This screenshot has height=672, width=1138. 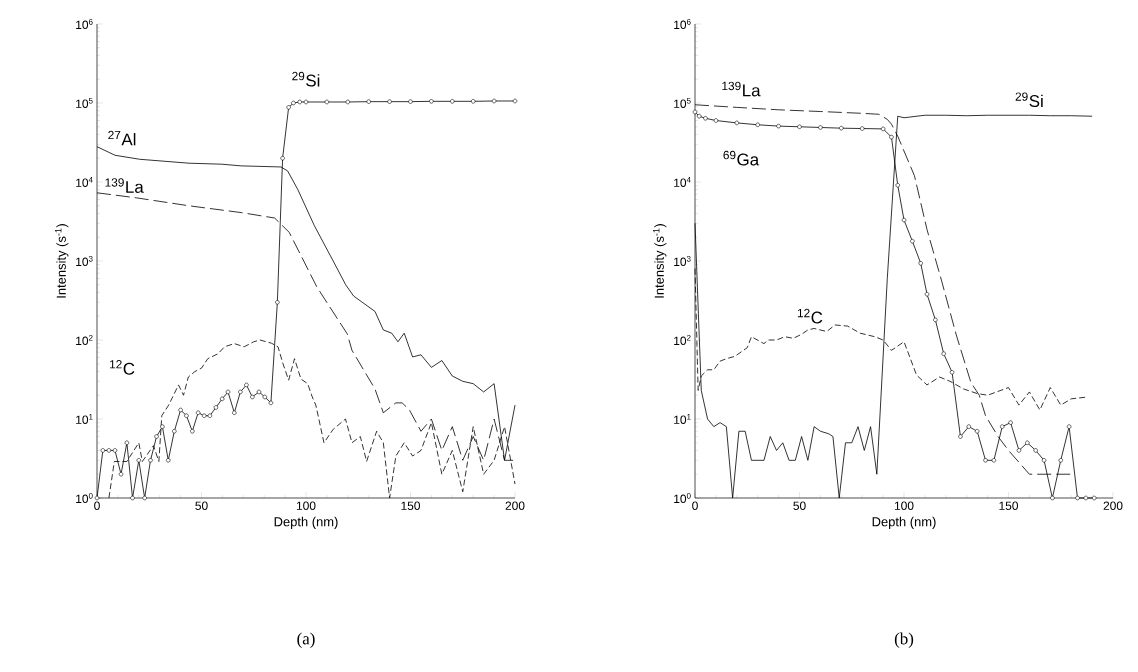 I want to click on x-tick-label: 100, so click(x=306, y=505).